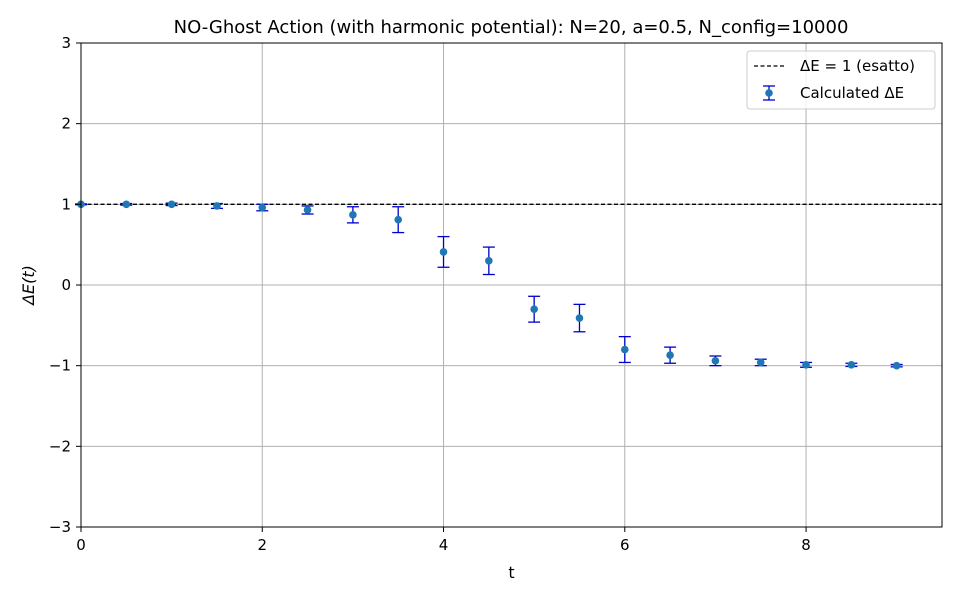 This screenshot has width=960, height=600. Describe the element at coordinates (852, 93) in the screenshot. I see `legend-label-series: Calculated ΔE` at that location.